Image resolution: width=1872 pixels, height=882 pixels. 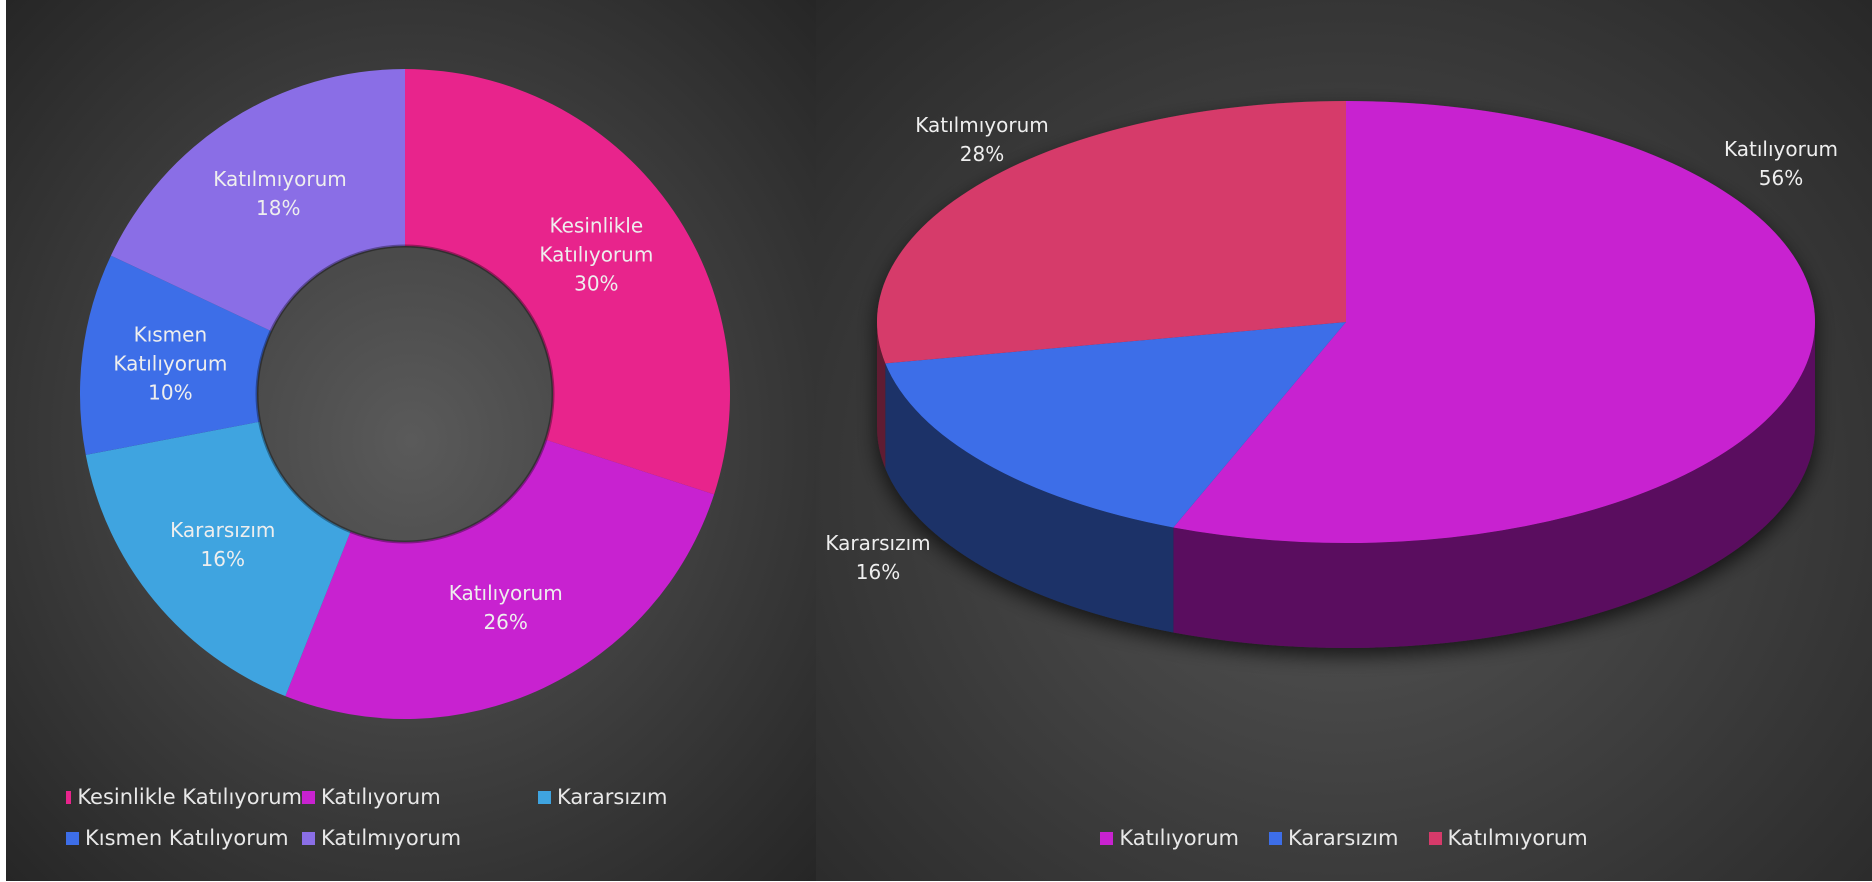 I want to click on data-label-value: 28%, so click(x=982, y=154).